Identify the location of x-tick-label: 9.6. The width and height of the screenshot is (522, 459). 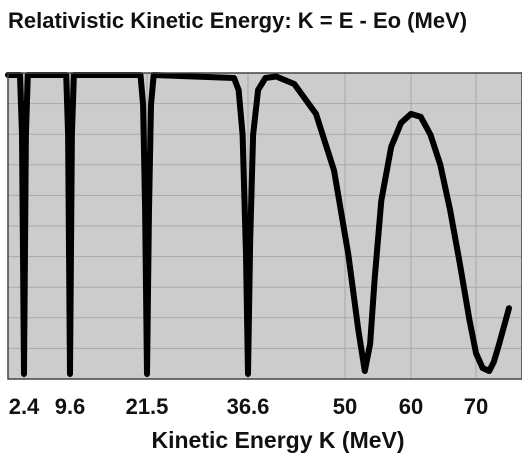
(70, 406).